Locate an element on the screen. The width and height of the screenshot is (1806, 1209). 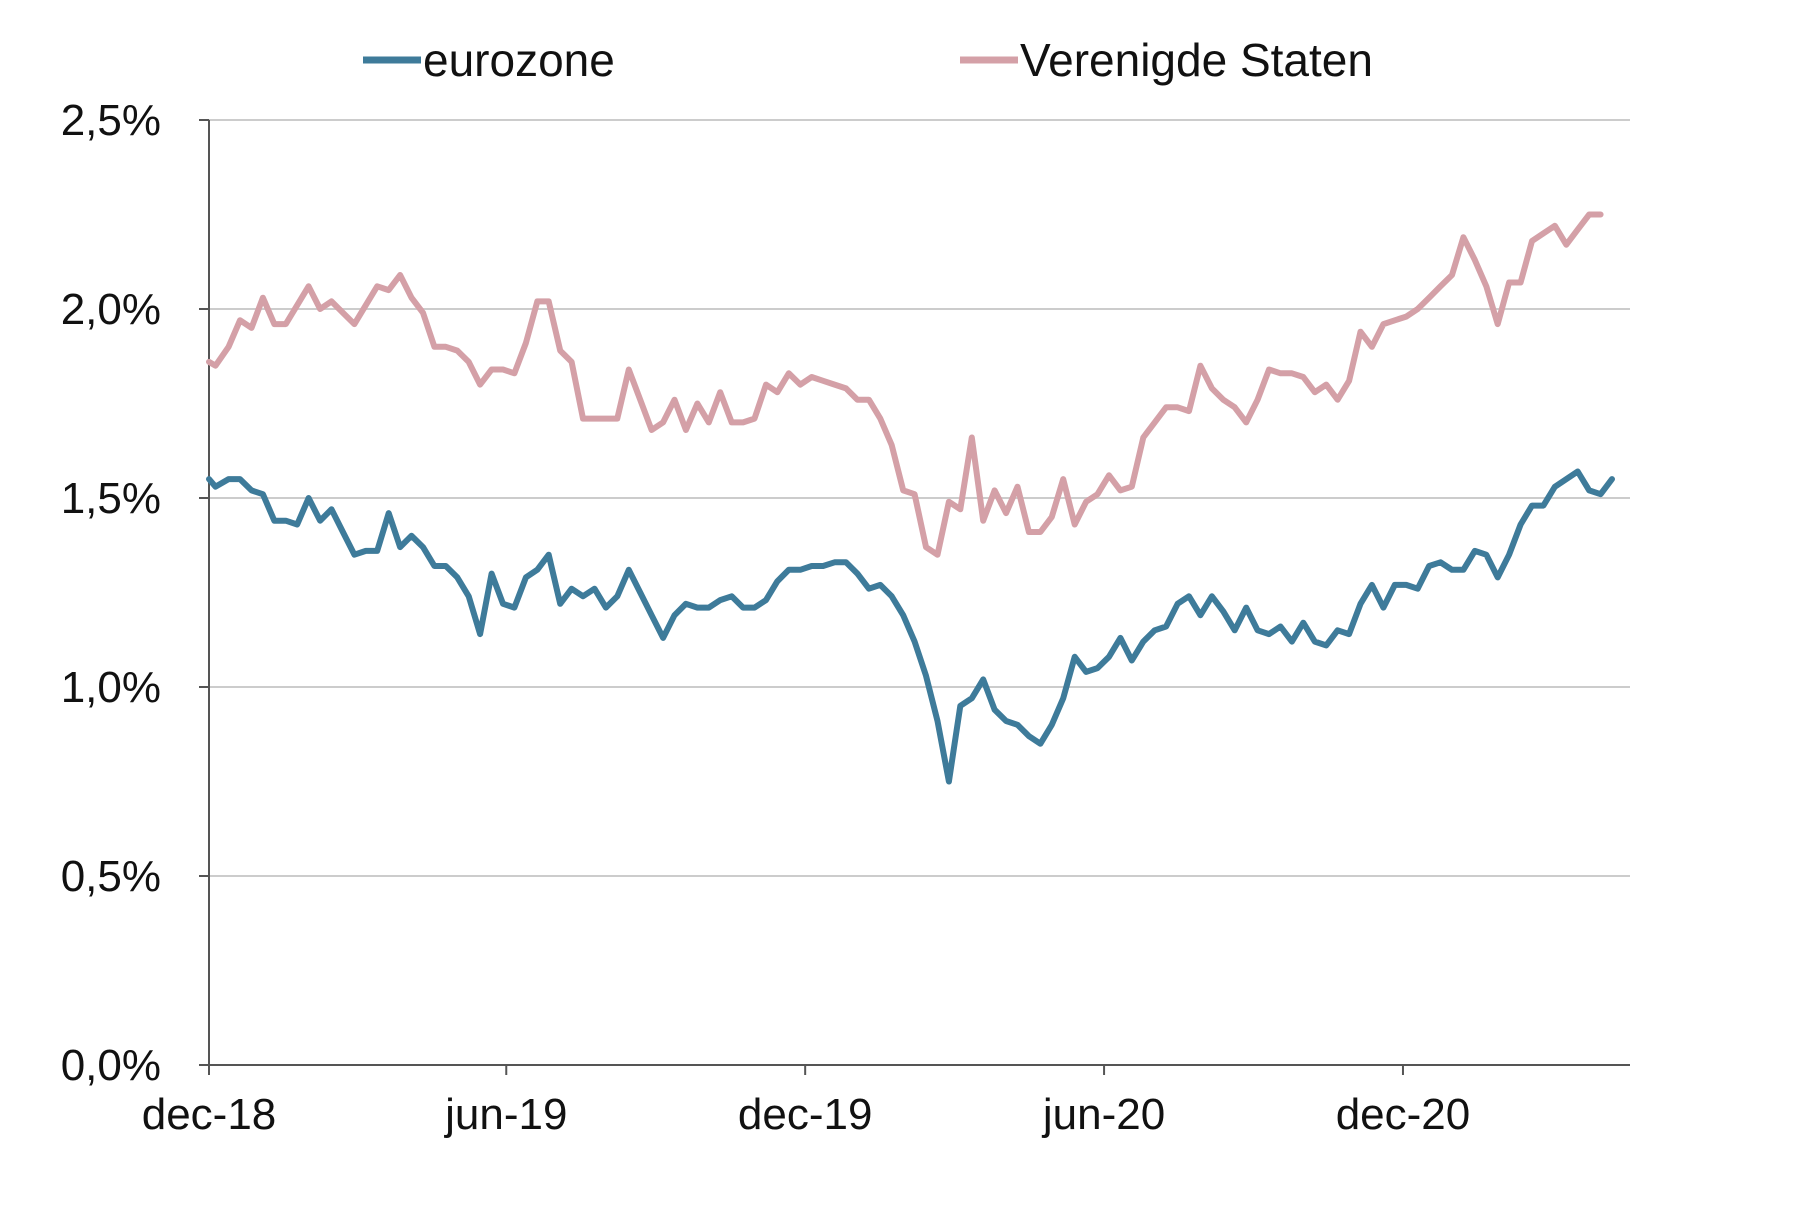
y-tick-label-1: 0,5% is located at coordinates (111, 876).